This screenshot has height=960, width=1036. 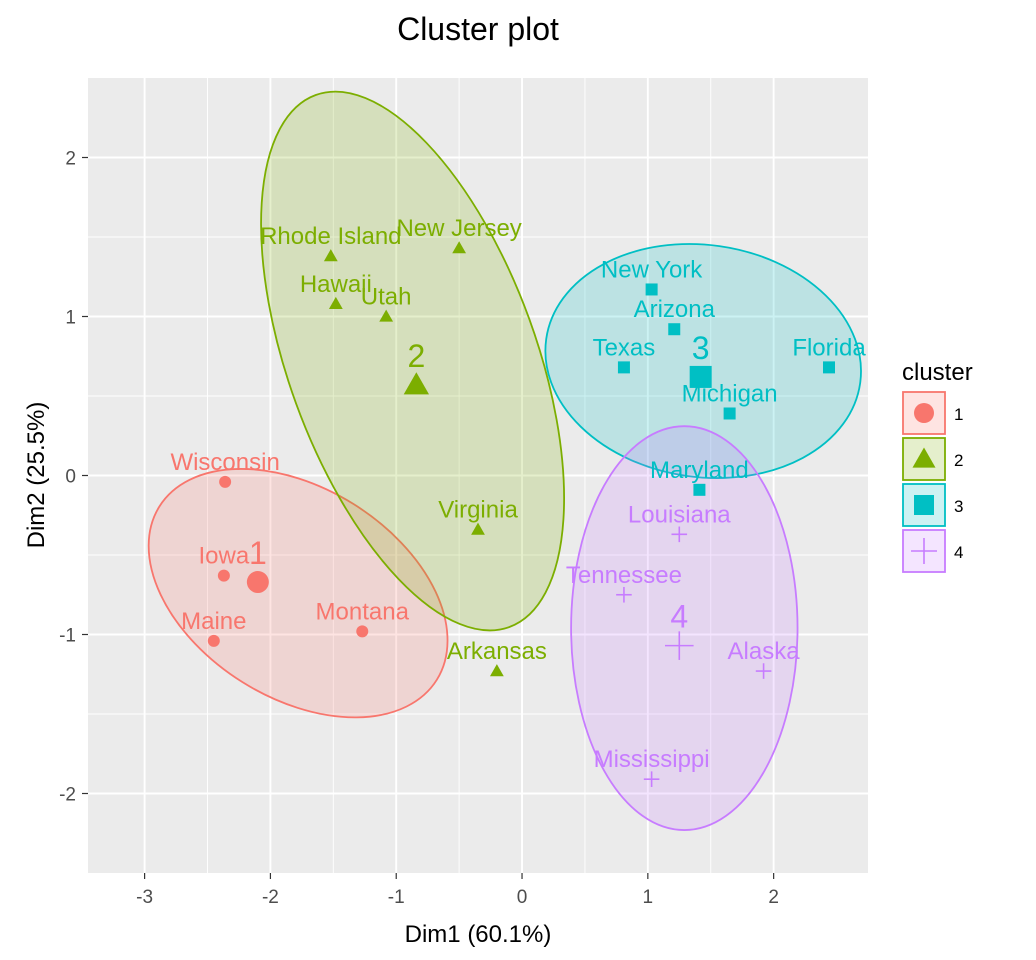 I want to click on y-axis-title: Dim2 (25.5%), so click(x=36, y=475).